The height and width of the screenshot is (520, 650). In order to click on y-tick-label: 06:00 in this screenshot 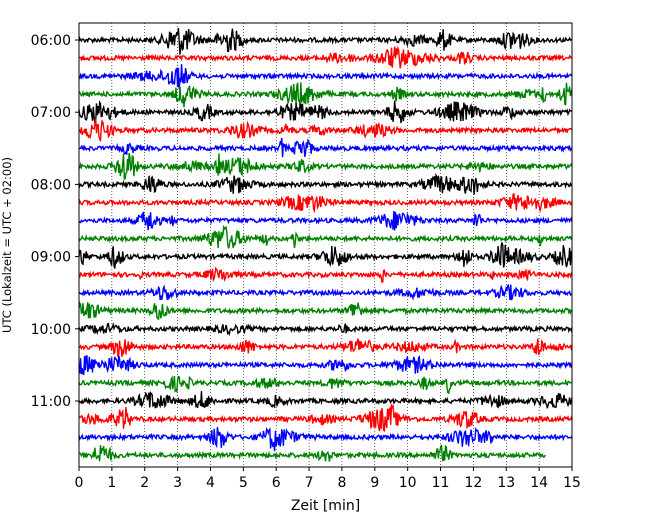, I will do `click(51, 41)`.